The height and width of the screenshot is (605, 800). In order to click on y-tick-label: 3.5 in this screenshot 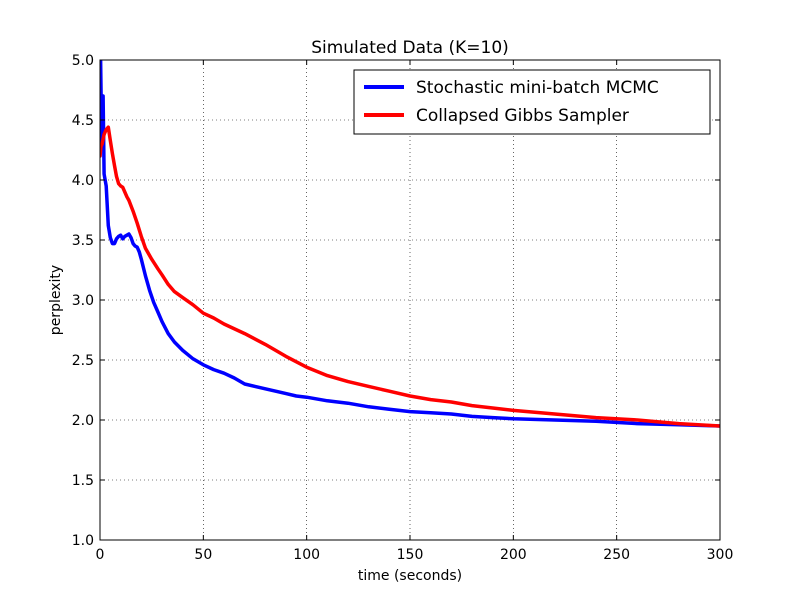, I will do `click(83, 241)`.